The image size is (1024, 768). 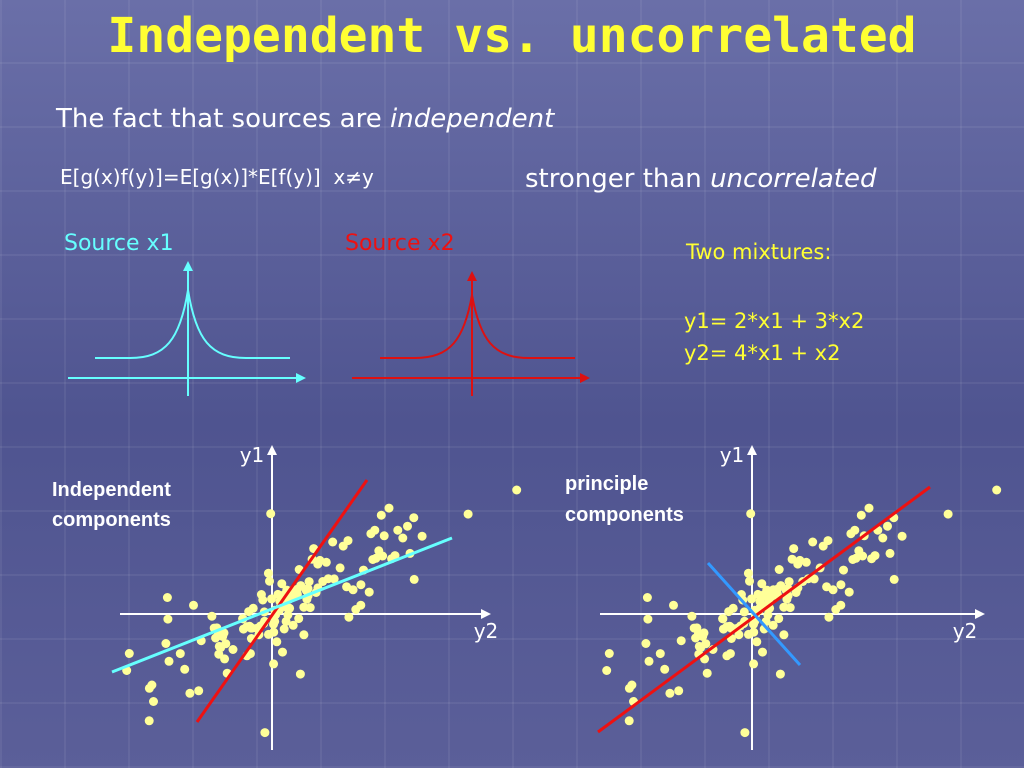 I want to click on equation: E[g(x)f(y)]=E[g(x)]*E[f(y)] x≠y, so click(x=217, y=177).